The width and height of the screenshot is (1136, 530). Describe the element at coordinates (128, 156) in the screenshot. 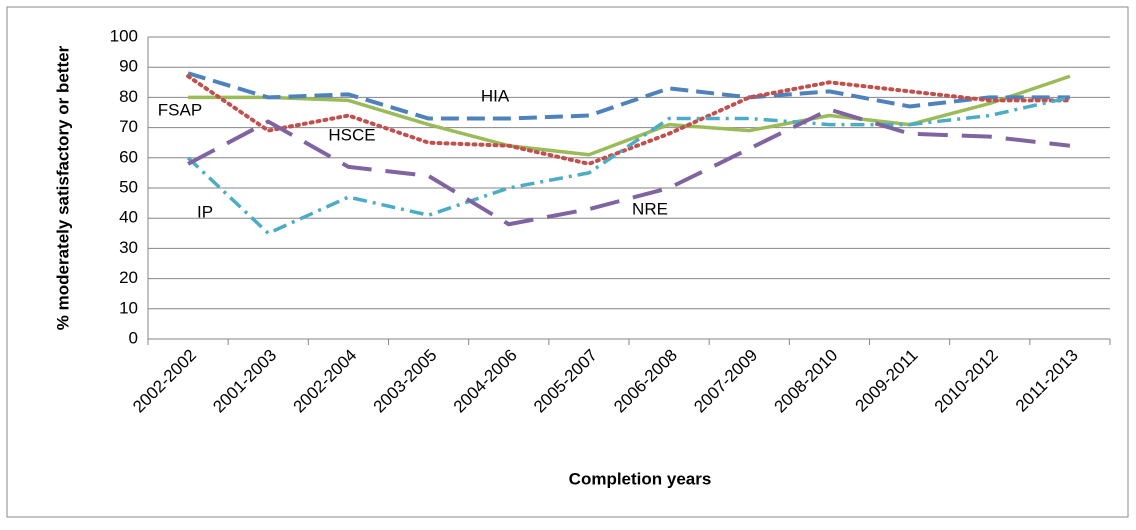

I see `y-tick-label: 60` at that location.